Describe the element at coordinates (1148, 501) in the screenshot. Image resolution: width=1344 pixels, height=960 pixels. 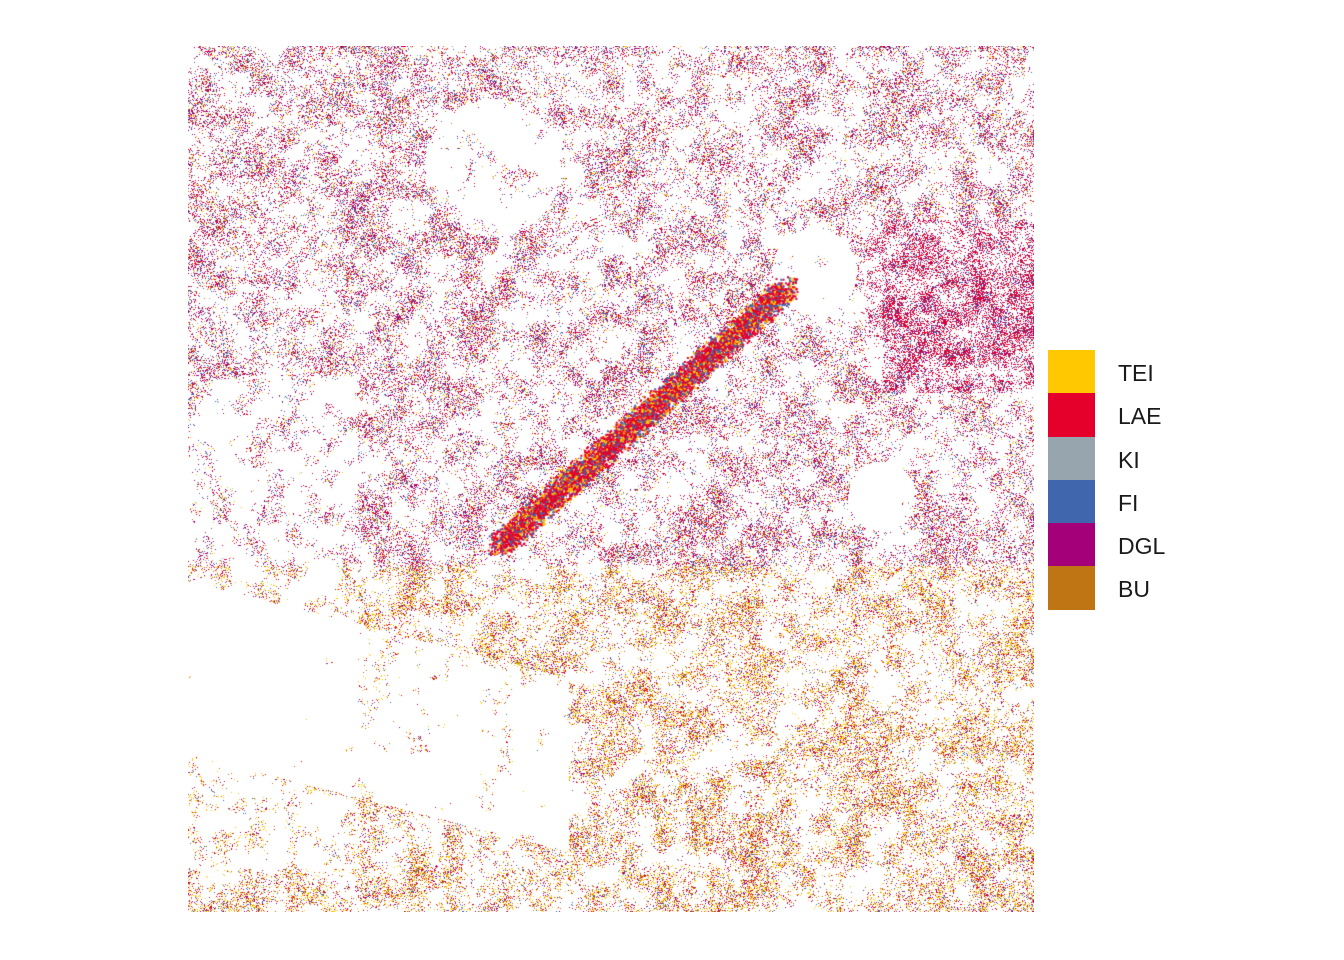
I see `legend-item-fi: FI` at that location.